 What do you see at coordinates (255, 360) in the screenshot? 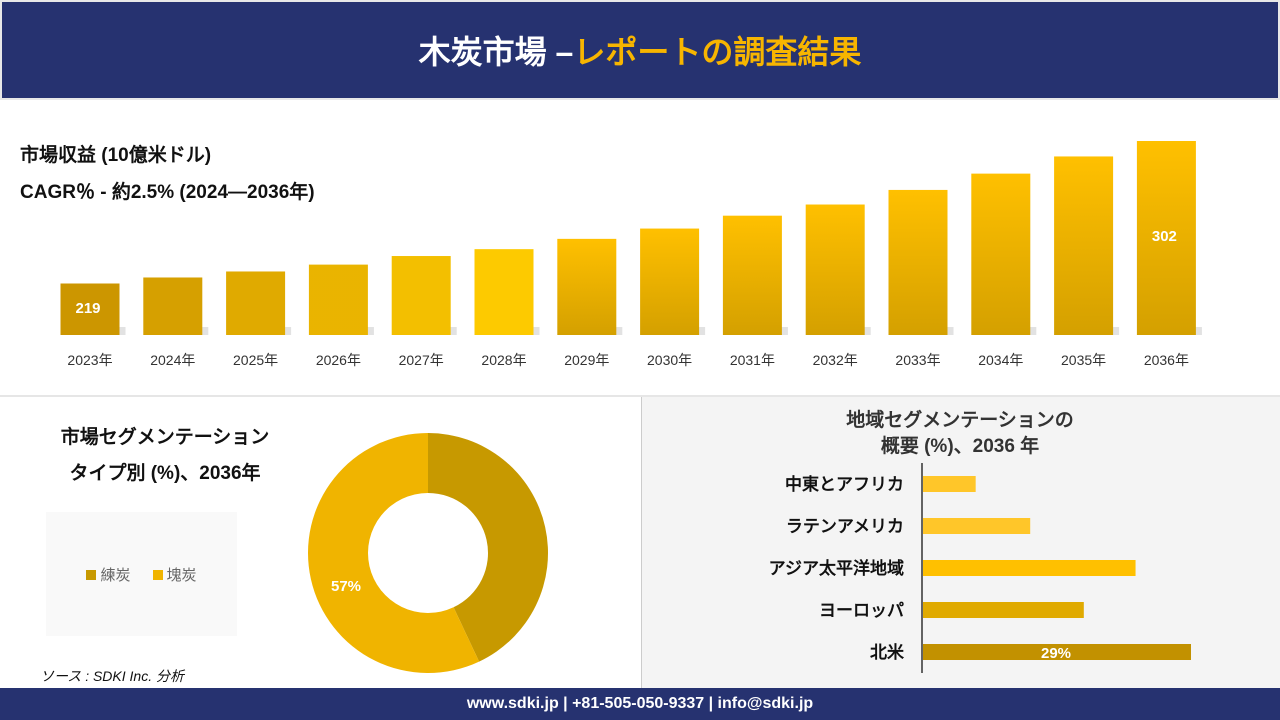
I see `x-tick-label: 2025年` at bounding box center [255, 360].